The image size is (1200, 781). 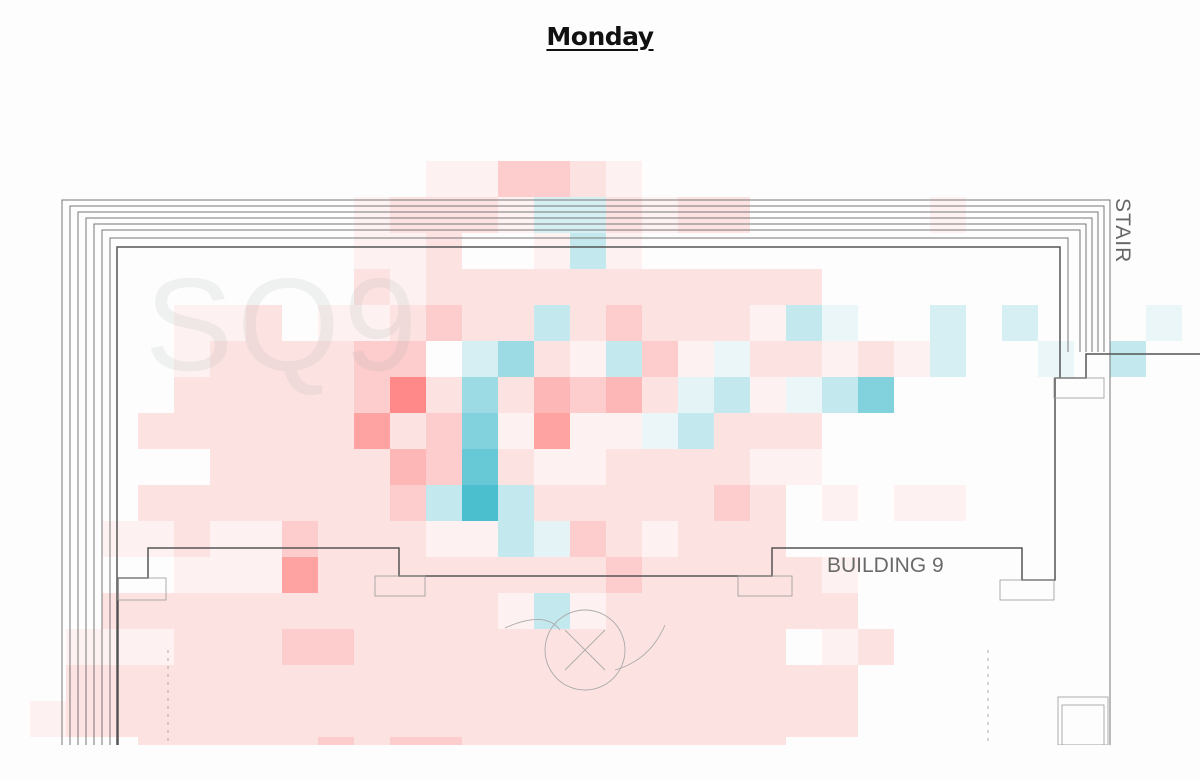 I want to click on elevator-symbol, so click(x=585, y=650).